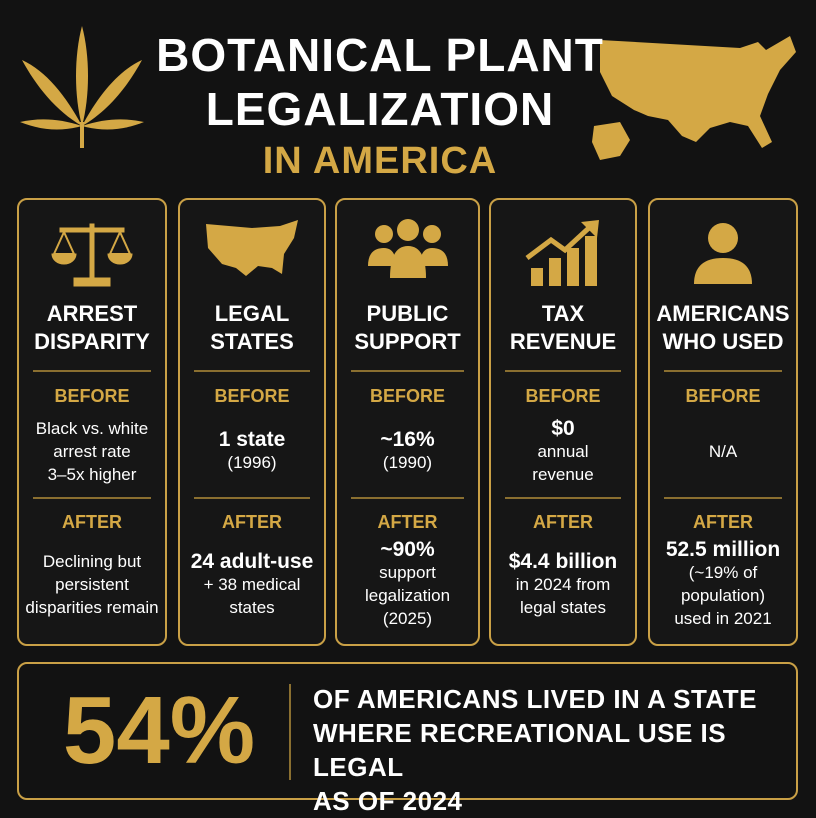  I want to click on card-title-line: LEGAL, so click(252, 313).